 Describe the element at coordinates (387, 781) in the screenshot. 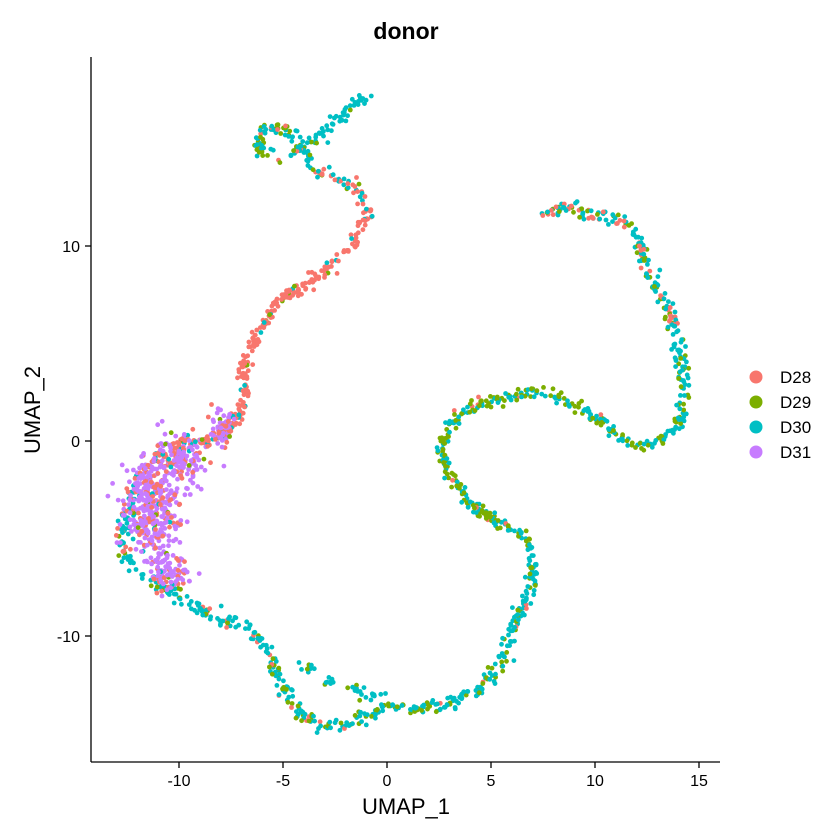

I see `x-tick-label: 0` at that location.